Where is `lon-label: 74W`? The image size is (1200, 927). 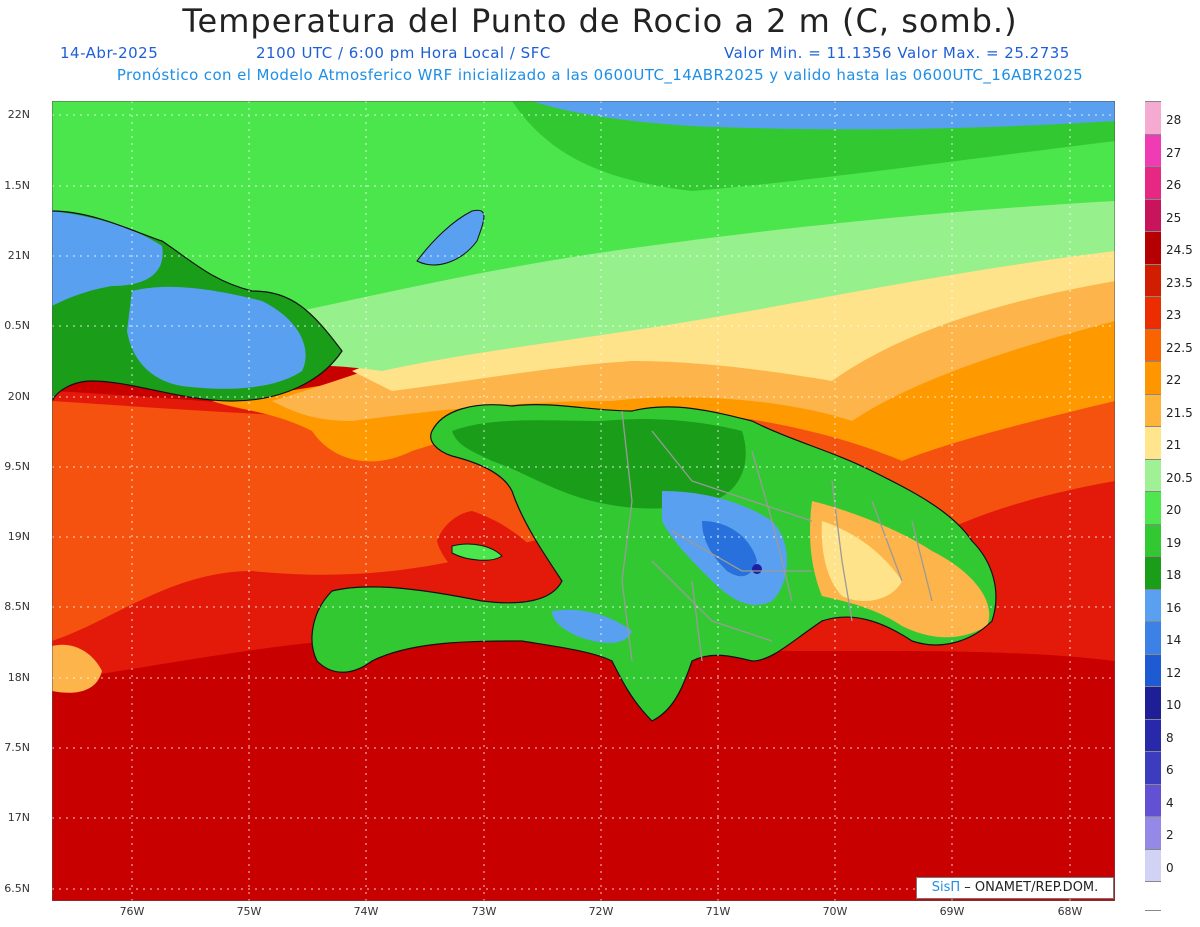 lon-label: 74W is located at coordinates (366, 911).